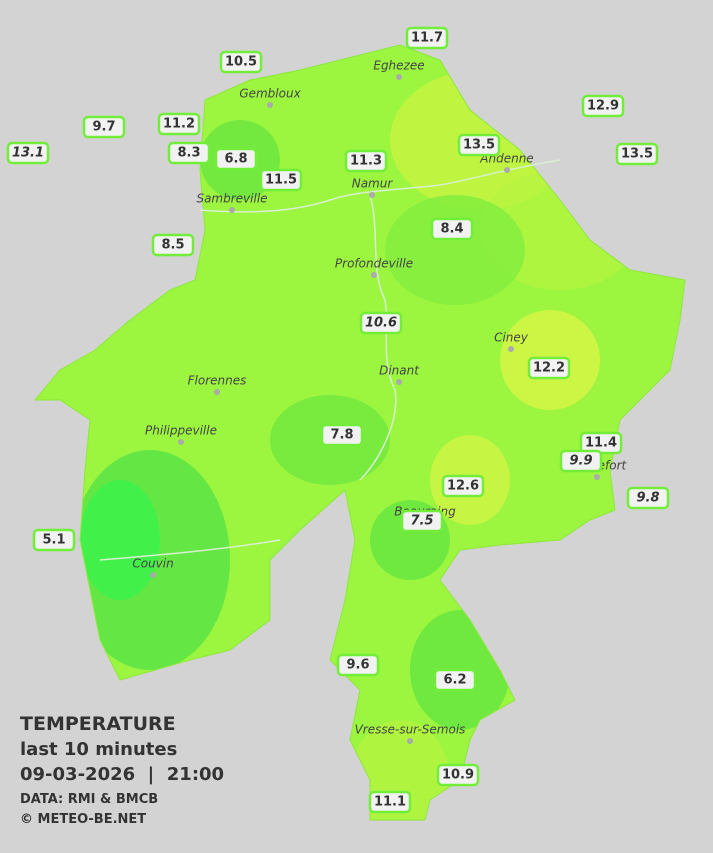 The width and height of the screenshot is (713, 853). I want to click on station: 8.3, so click(189, 153).